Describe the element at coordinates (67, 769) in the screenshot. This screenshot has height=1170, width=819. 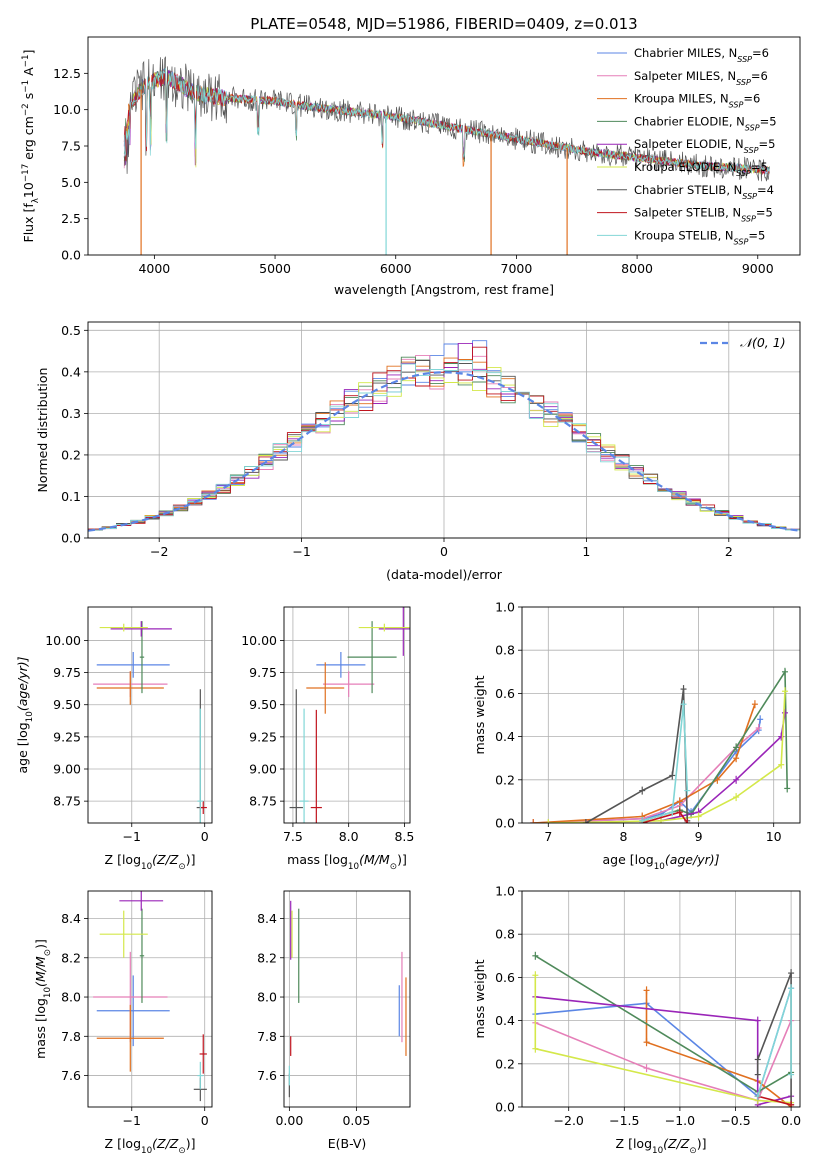
I see `label-part: 9.00` at that location.